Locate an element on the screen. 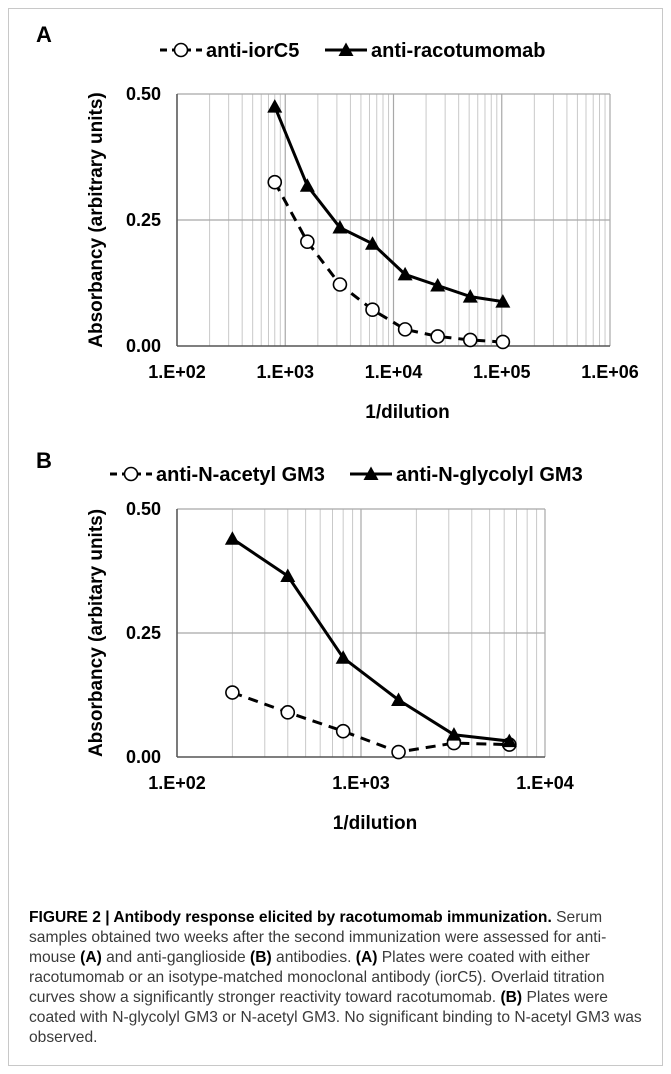 Image resolution: width=671 pixels, height=1074 pixels. panel-letter: A is located at coordinates (44, 34).